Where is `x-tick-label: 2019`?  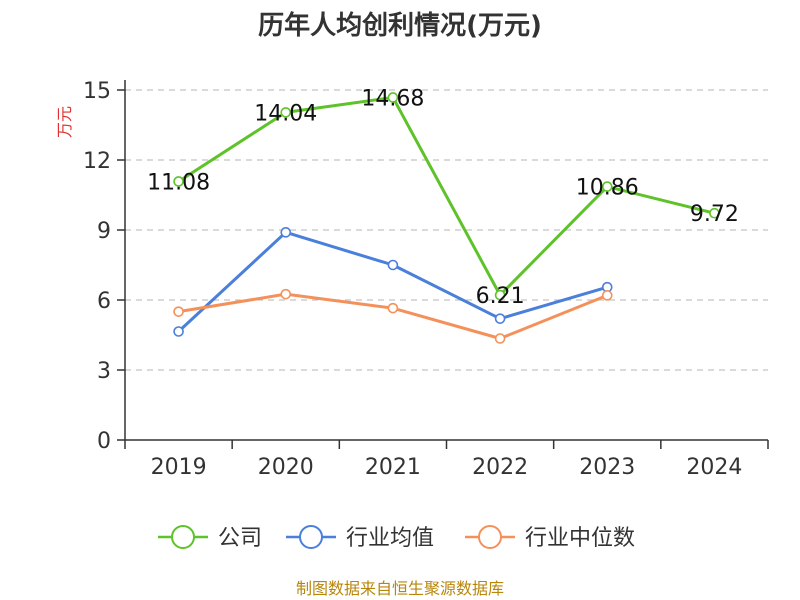
x-tick-label: 2019 is located at coordinates (179, 467).